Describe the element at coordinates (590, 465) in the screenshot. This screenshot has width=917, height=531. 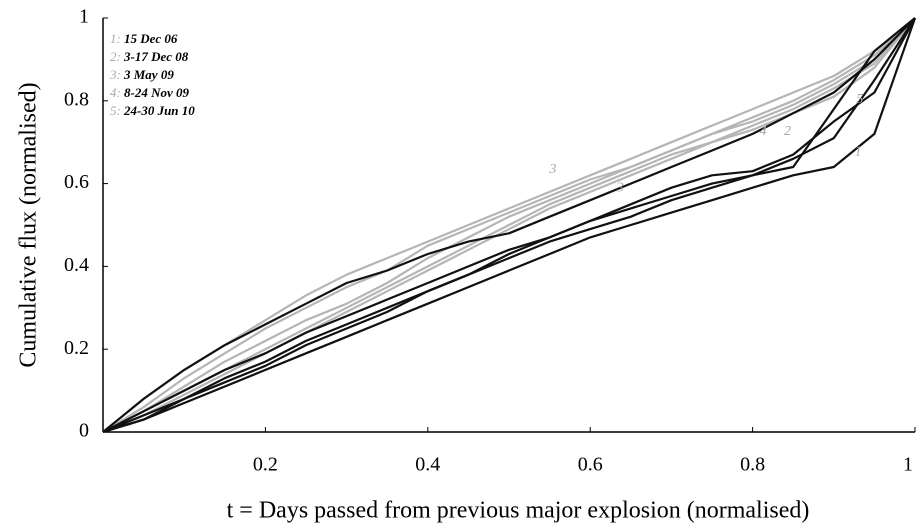
I see `x-tick-label: 0.6` at that location.